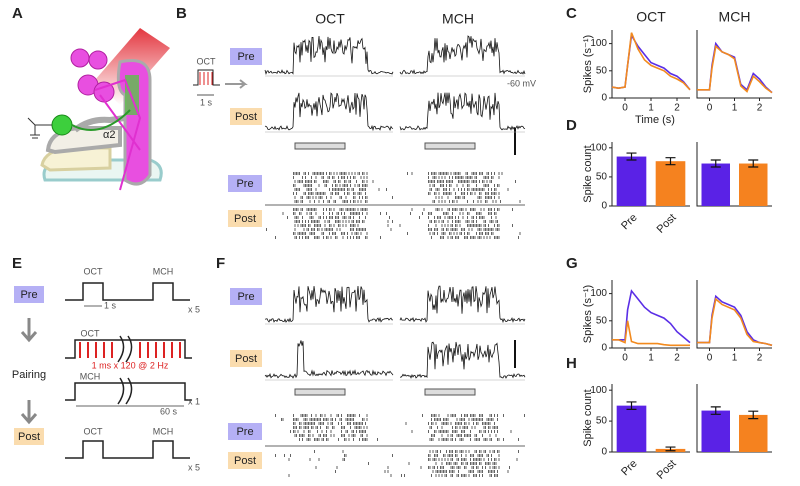 This screenshot has width=800, height=486. I want to click on y-tick-label: 100, so click(598, 293).